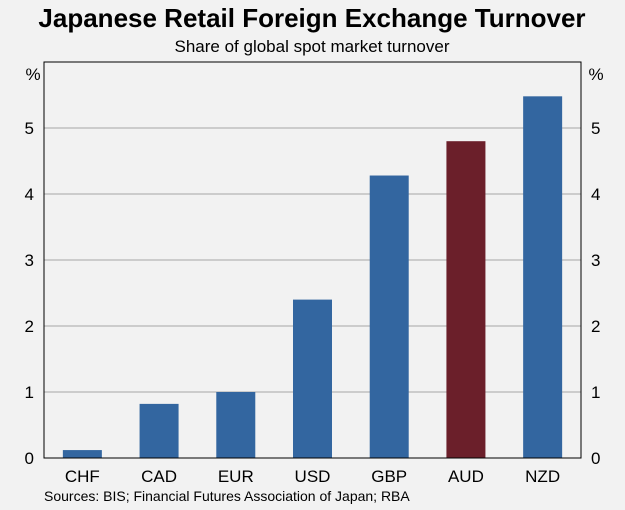 The width and height of the screenshot is (625, 510). Describe the element at coordinates (595, 194) in the screenshot. I see `y-tick-right: 4` at that location.